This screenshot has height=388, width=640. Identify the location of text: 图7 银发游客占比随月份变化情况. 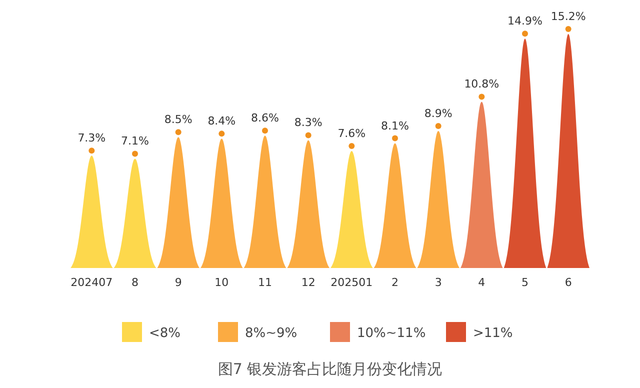
(330, 369).